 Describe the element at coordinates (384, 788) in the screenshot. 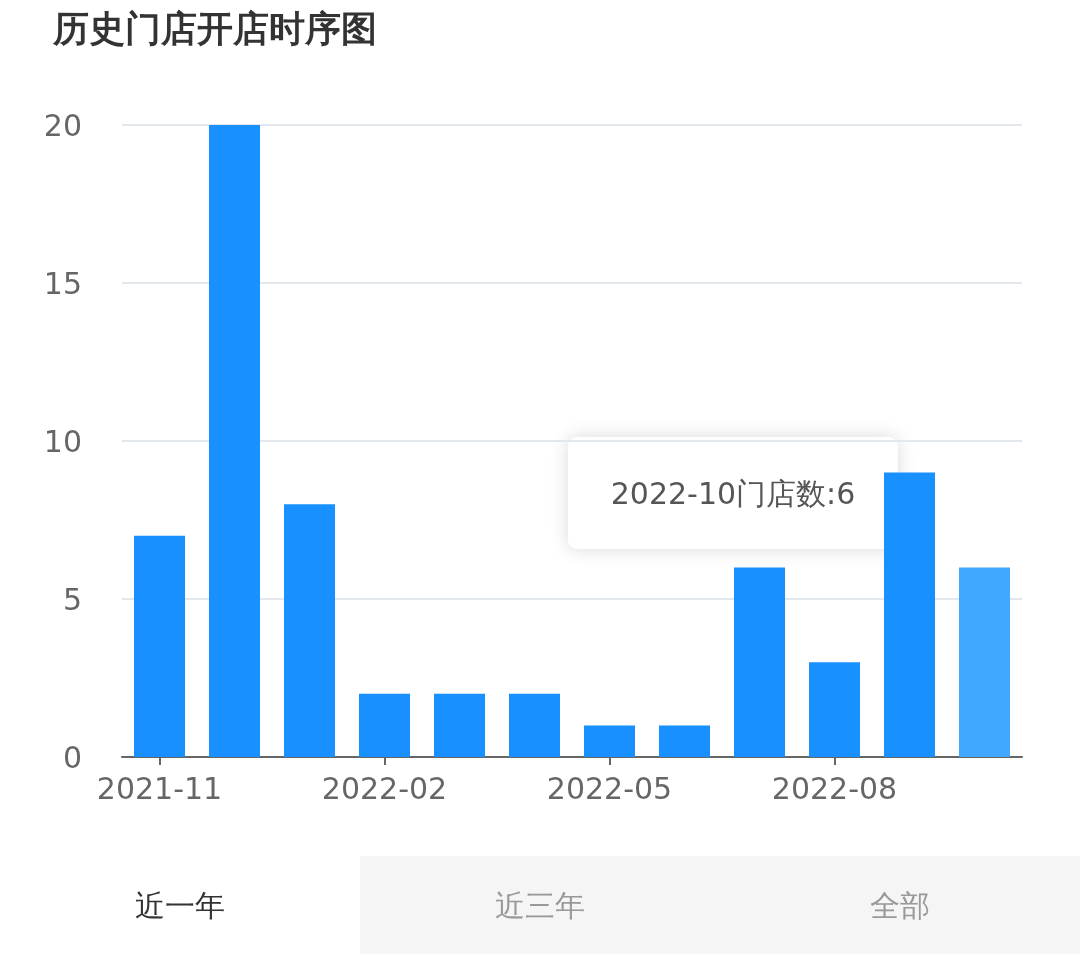

I see `x-tick-label: 2022-02` at that location.